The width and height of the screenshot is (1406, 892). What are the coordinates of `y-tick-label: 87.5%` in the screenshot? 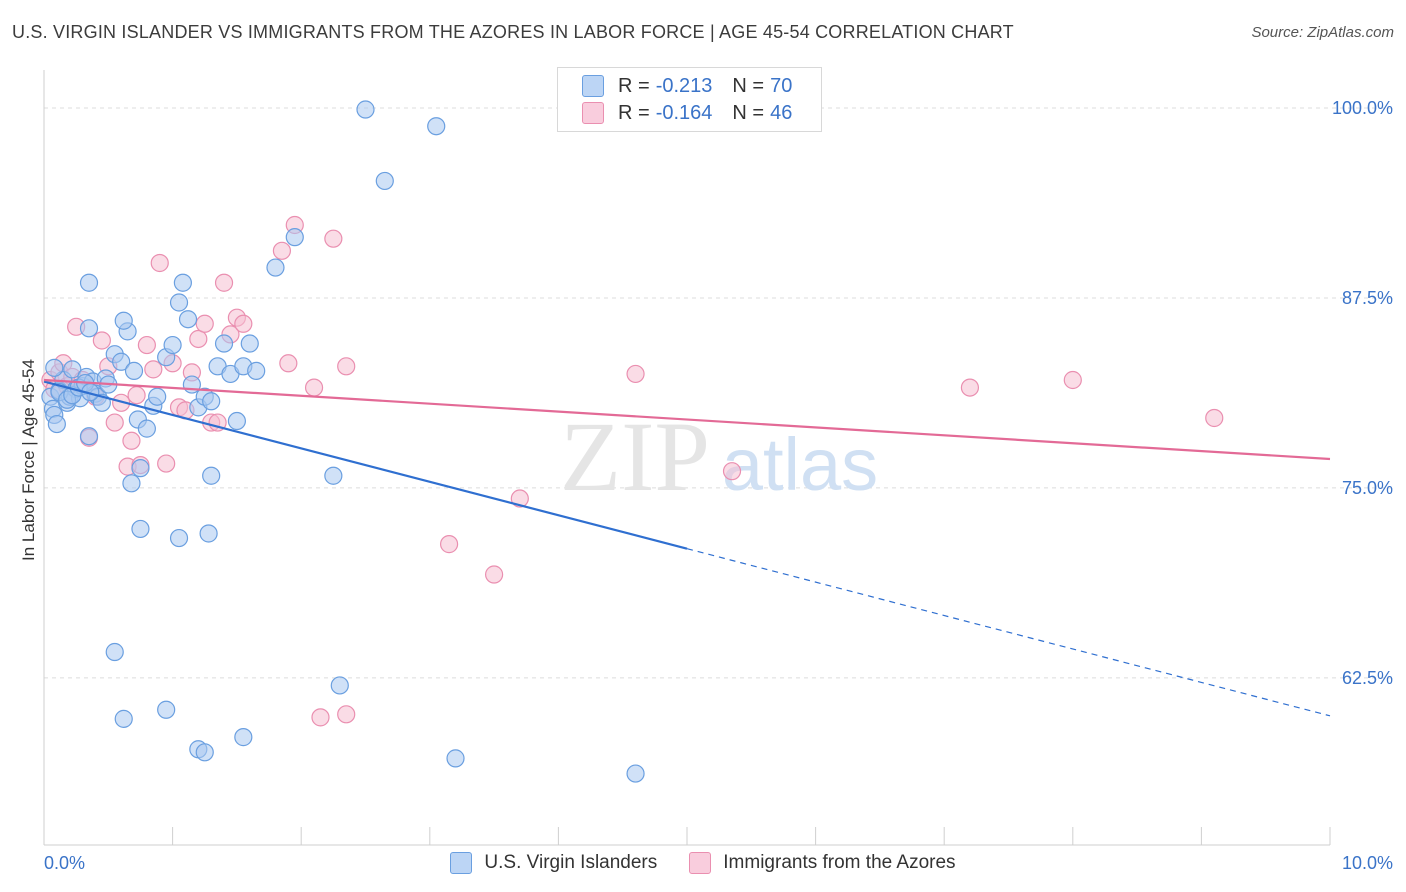 It's located at (1367, 298).